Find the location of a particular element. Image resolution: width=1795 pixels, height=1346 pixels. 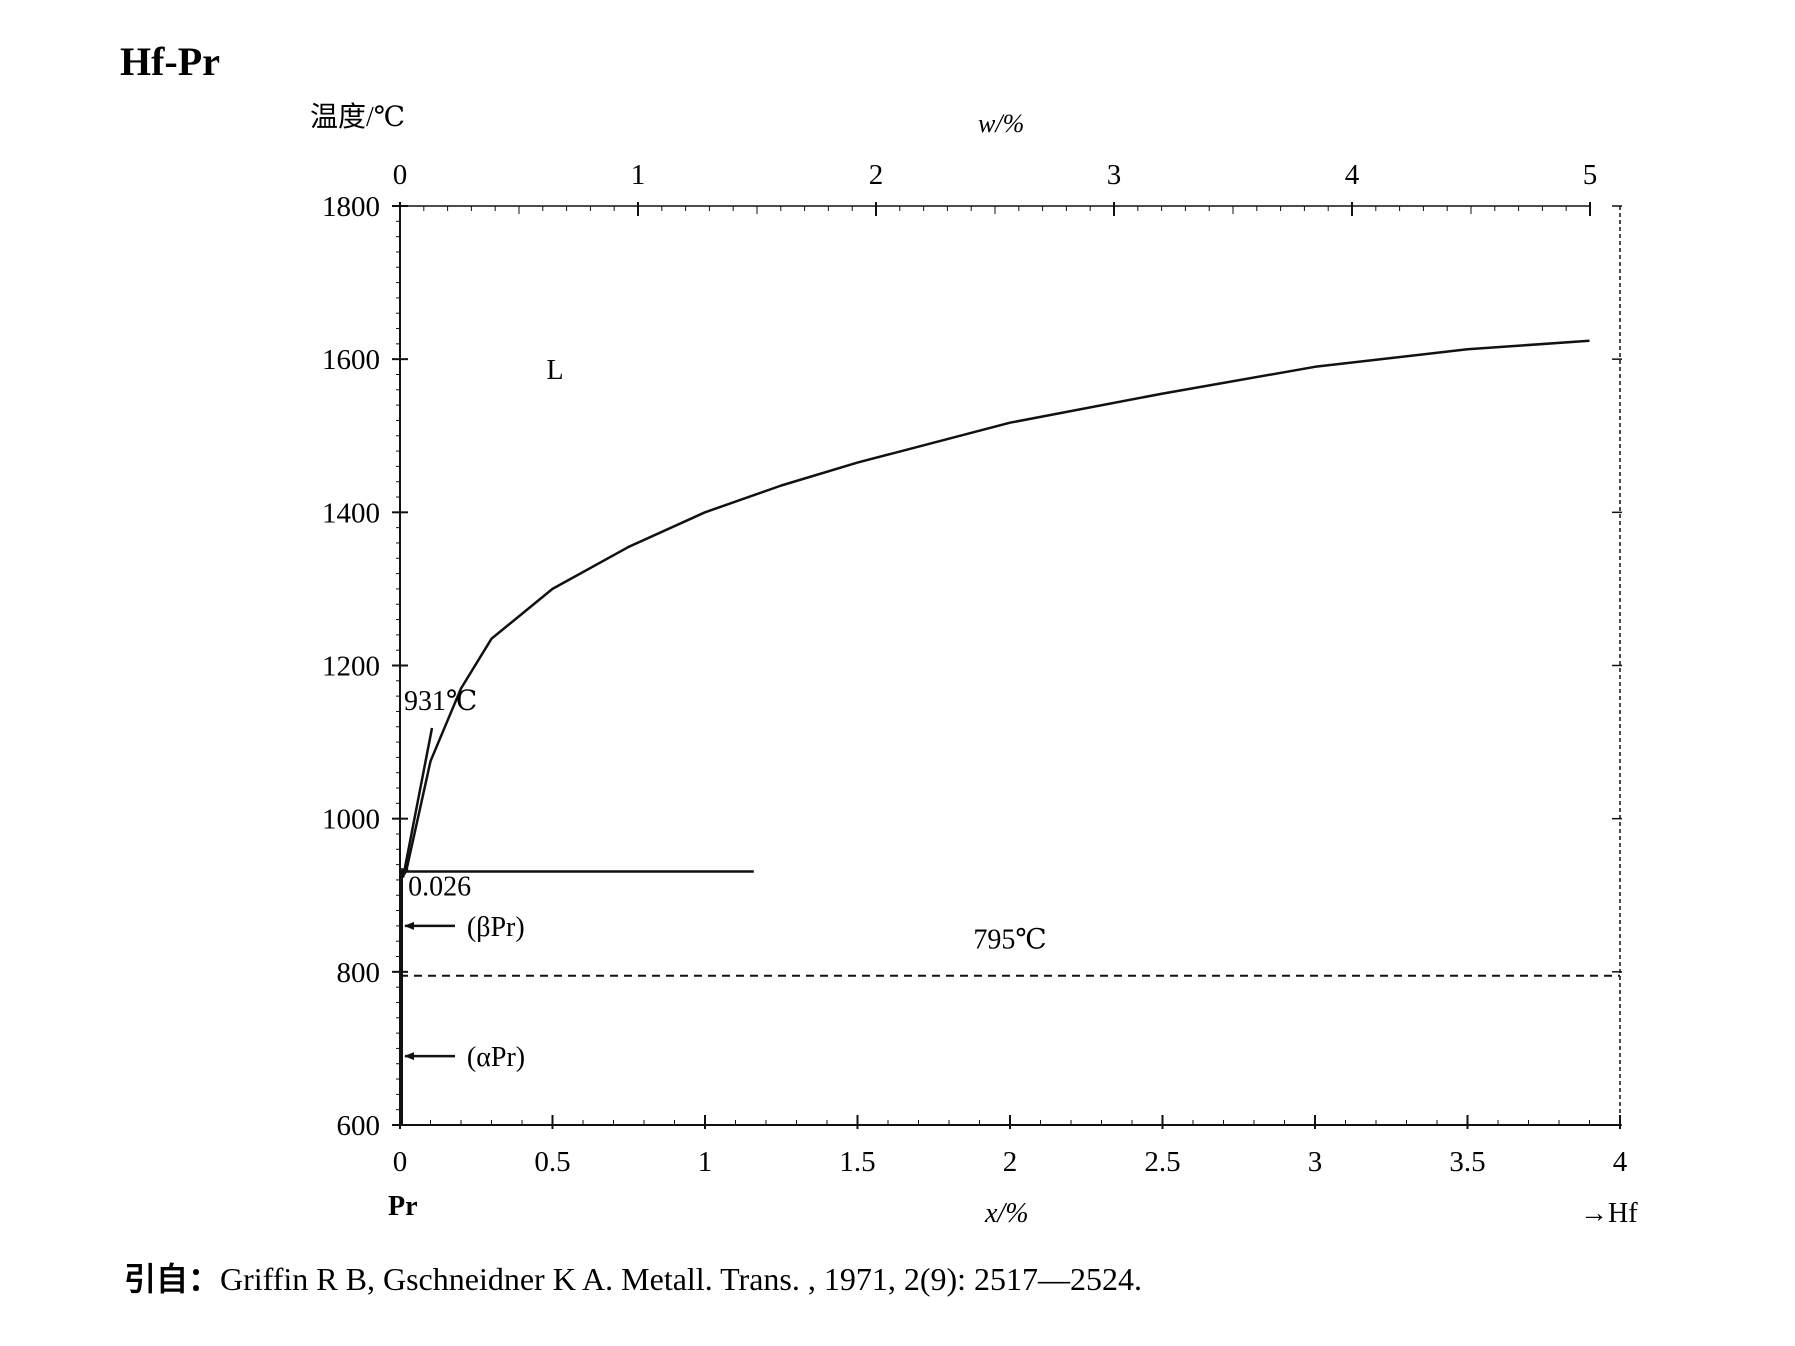

top-tick-label: 5 is located at coordinates (1590, 175).